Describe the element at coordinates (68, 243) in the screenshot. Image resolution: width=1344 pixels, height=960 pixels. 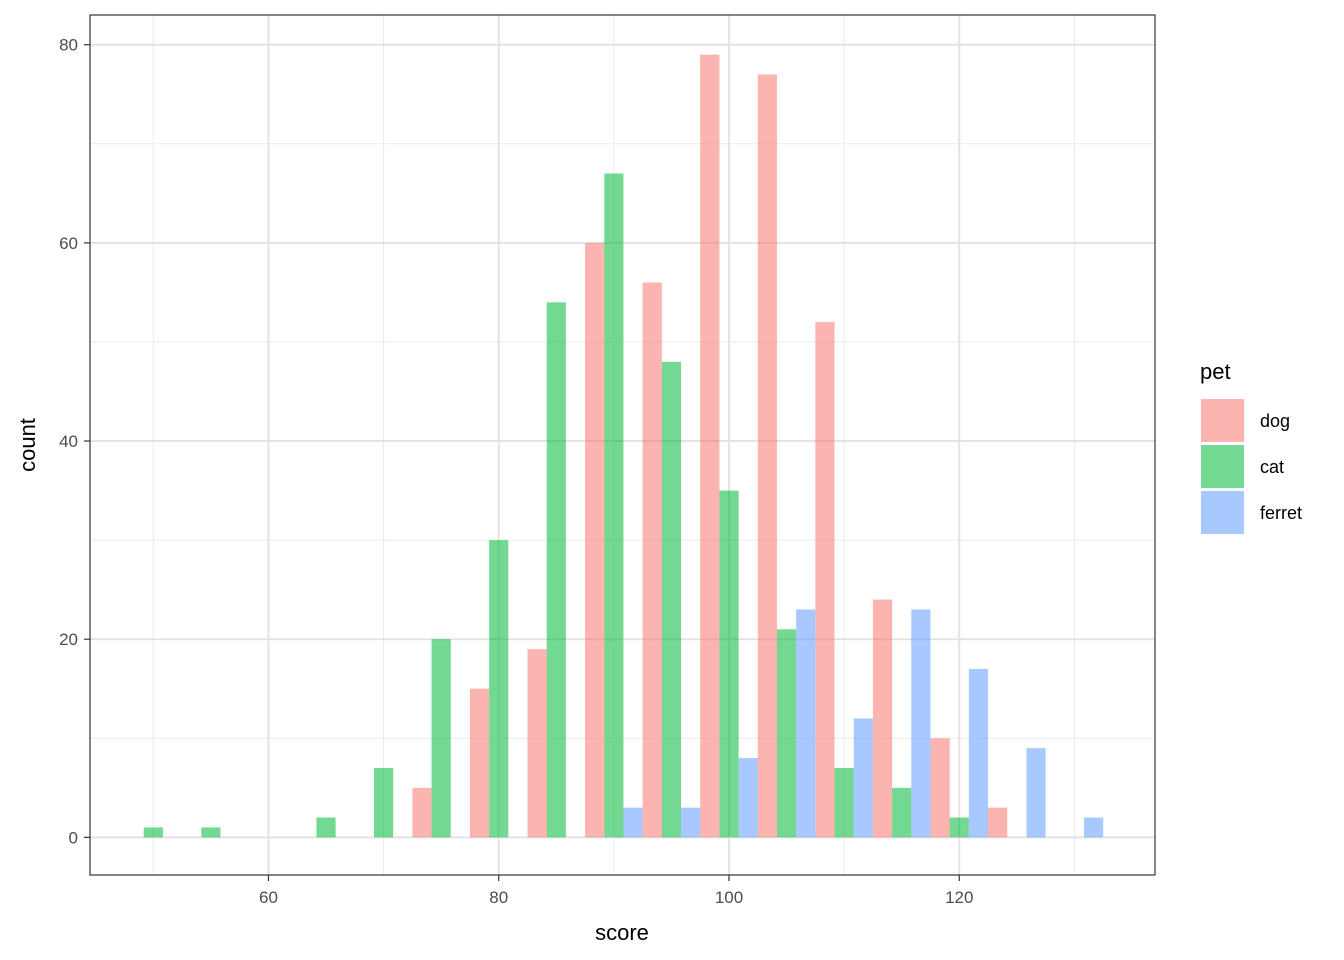
I see `y-tick-label: 60` at that location.